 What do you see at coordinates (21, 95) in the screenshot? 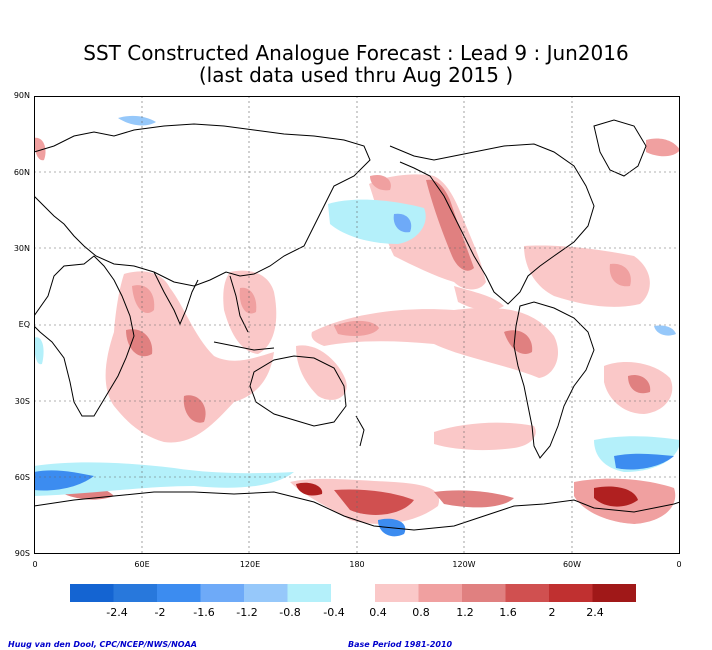
I see `lat-label-90n: 90N` at bounding box center [21, 95].